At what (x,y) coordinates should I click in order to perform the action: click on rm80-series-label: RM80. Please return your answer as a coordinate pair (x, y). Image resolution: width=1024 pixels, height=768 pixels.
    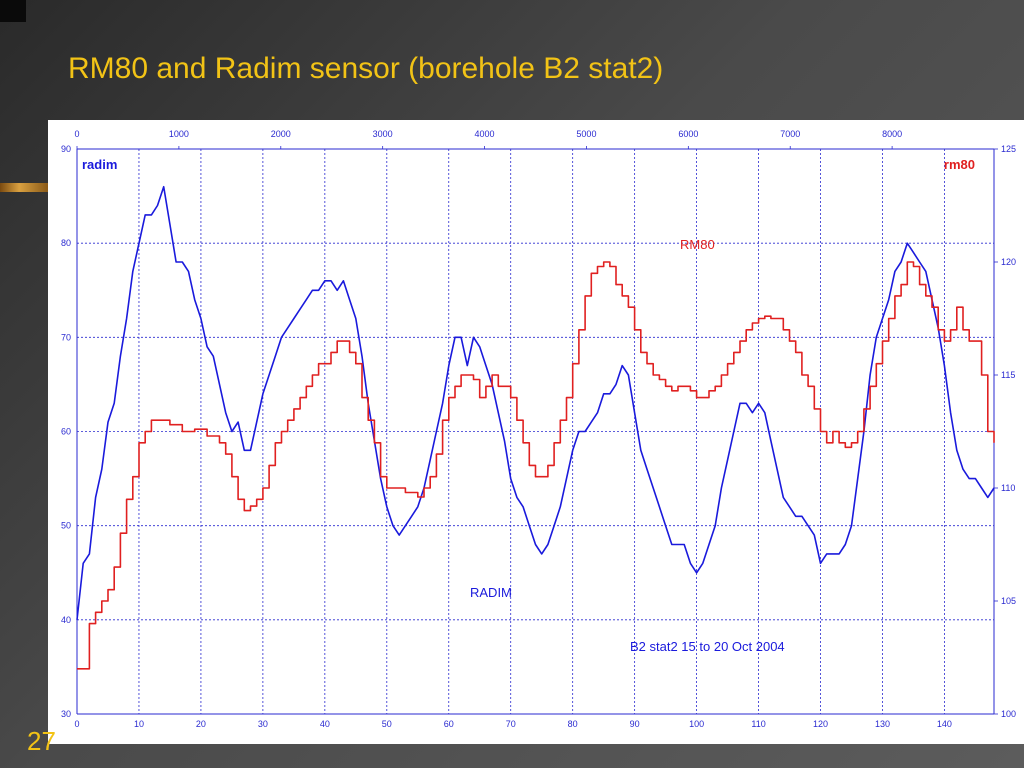
    Looking at the image, I should click on (697, 244).